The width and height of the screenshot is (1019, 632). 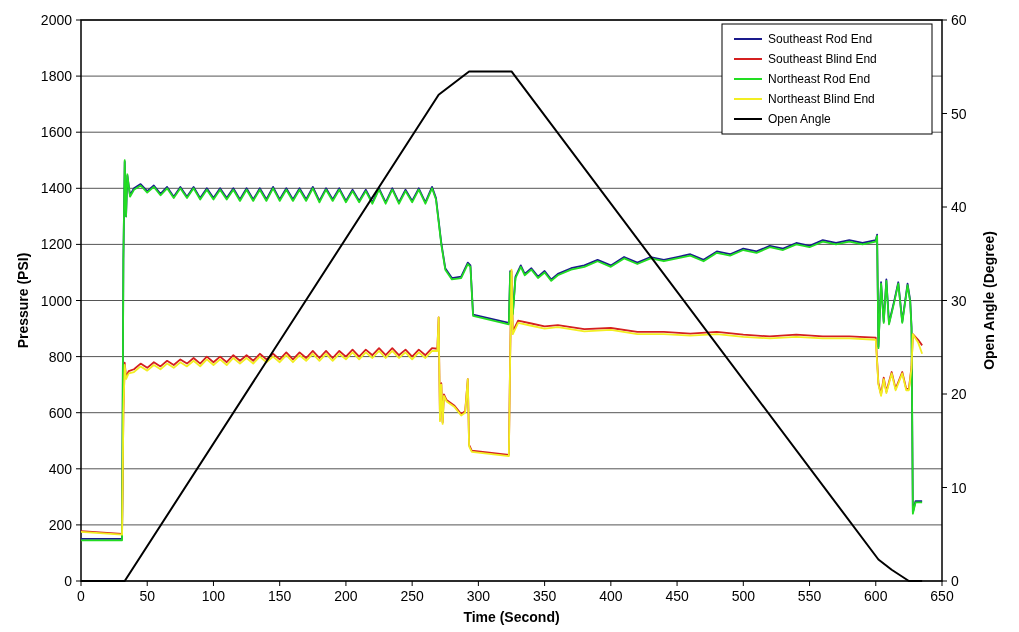 I want to click on y2-tick-label: 30, so click(x=959, y=300).